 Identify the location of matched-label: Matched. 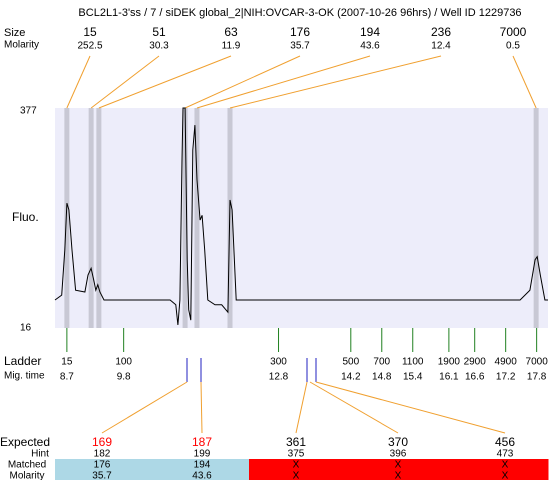
(27, 465).